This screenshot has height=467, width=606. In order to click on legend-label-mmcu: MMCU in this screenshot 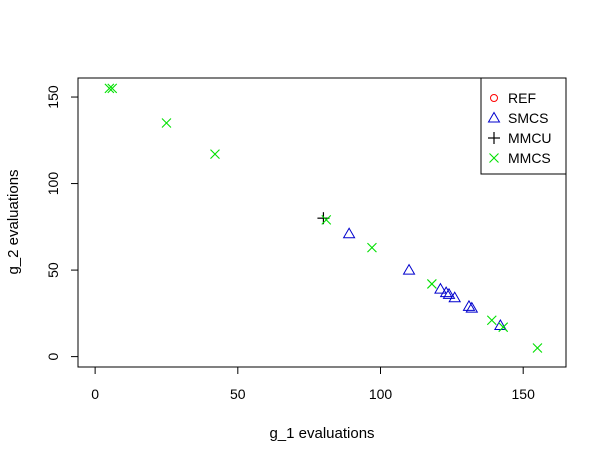, I will do `click(530, 138)`.